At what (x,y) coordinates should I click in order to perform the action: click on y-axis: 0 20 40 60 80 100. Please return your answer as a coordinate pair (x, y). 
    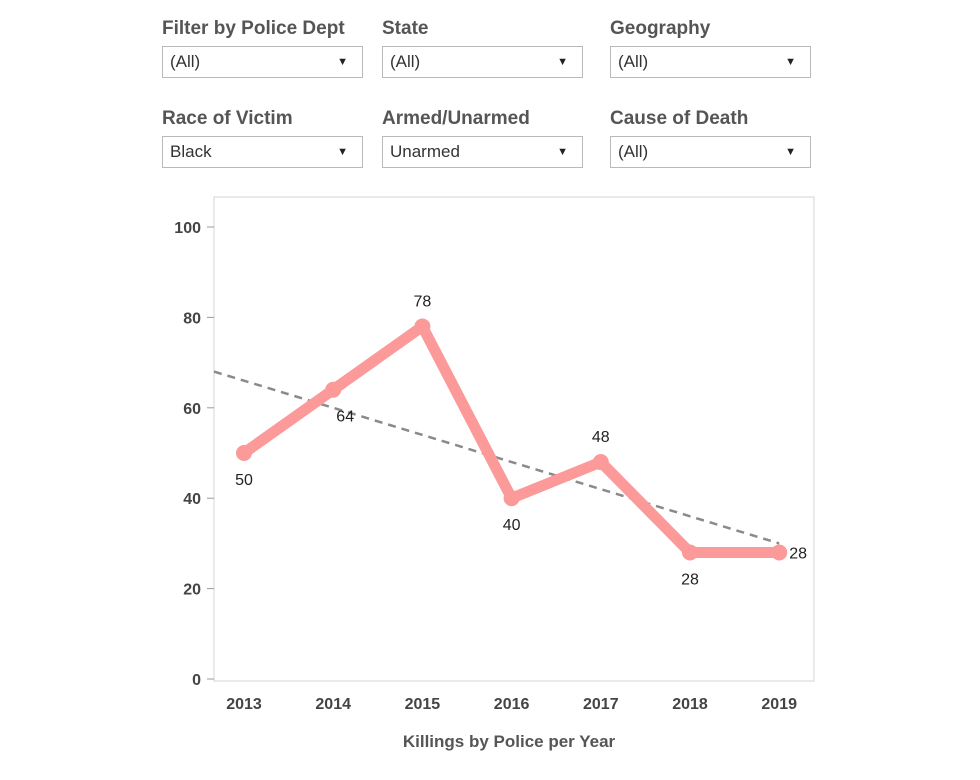
    Looking at the image, I should click on (194, 454).